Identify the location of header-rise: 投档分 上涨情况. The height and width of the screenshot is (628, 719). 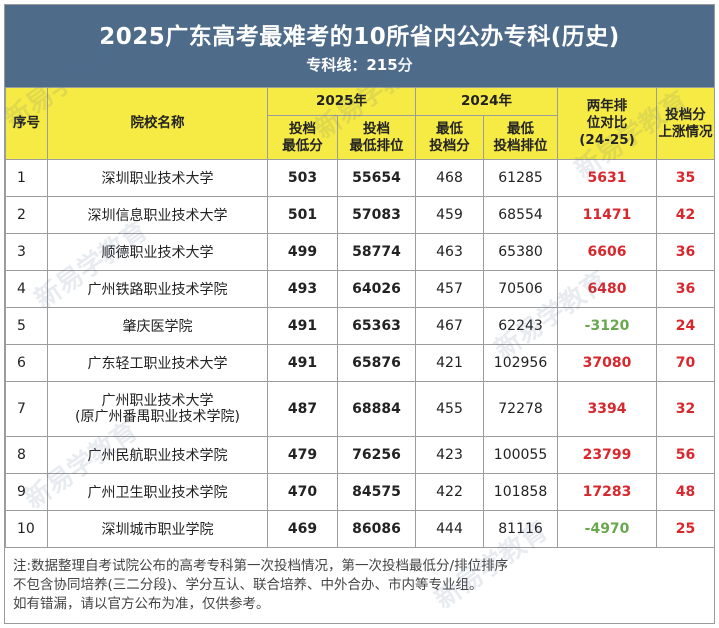
(685, 123).